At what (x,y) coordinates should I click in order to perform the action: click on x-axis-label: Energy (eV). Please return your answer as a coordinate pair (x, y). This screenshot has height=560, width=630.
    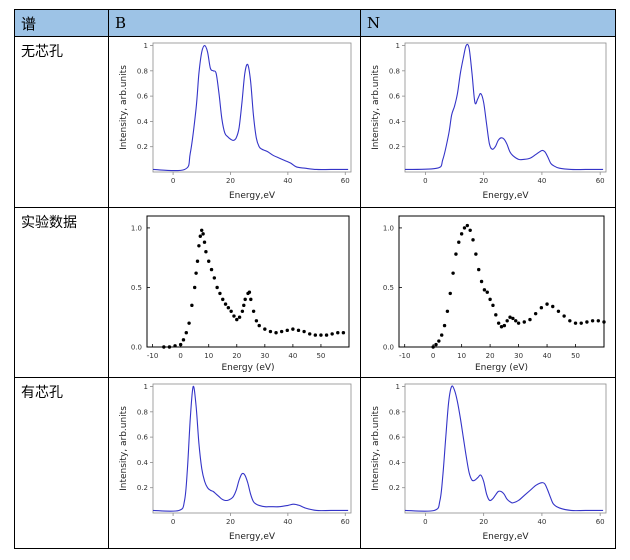
    Looking at the image, I should click on (247, 368).